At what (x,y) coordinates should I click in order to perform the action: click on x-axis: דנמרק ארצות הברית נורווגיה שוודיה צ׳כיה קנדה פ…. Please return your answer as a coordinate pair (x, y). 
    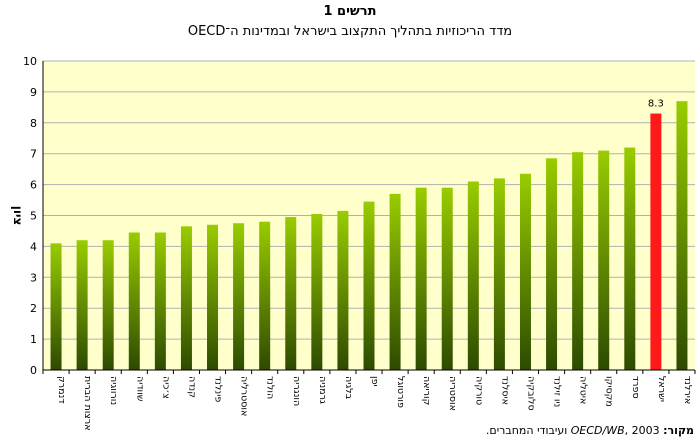
    Looking at the image, I should click on (369, 400).